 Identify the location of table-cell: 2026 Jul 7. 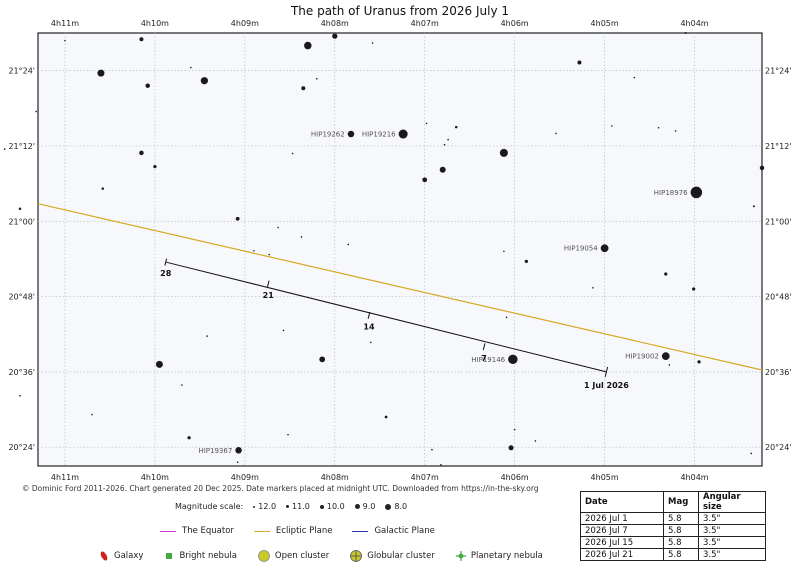
(622, 530).